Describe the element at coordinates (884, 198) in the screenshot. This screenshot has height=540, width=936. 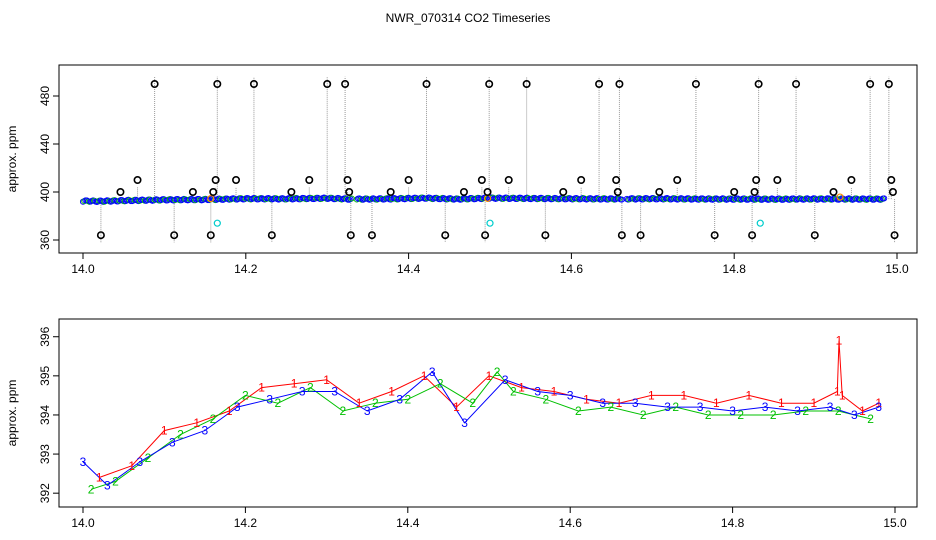
I see `baseline-point` at that location.